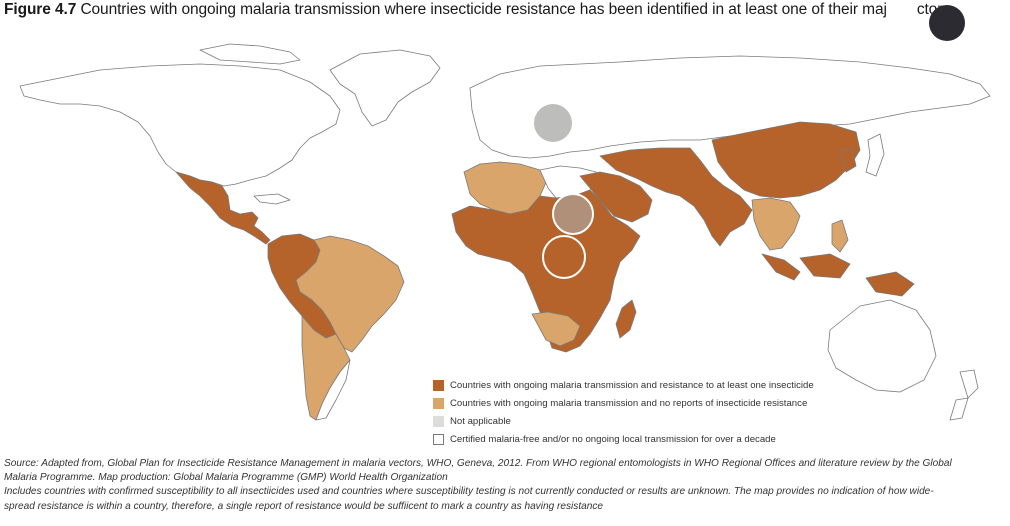 Image resolution: width=1010 pixels, height=526 pixels. What do you see at coordinates (180, 125) in the screenshot?
I see `north-america` at bounding box center [180, 125].